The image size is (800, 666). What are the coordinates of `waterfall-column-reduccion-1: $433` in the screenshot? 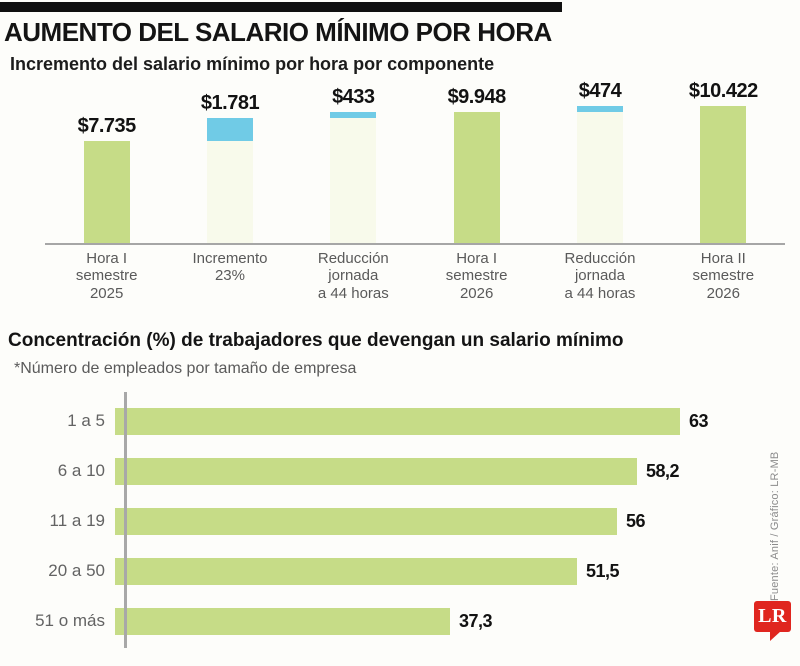 It's located at (353, 164).